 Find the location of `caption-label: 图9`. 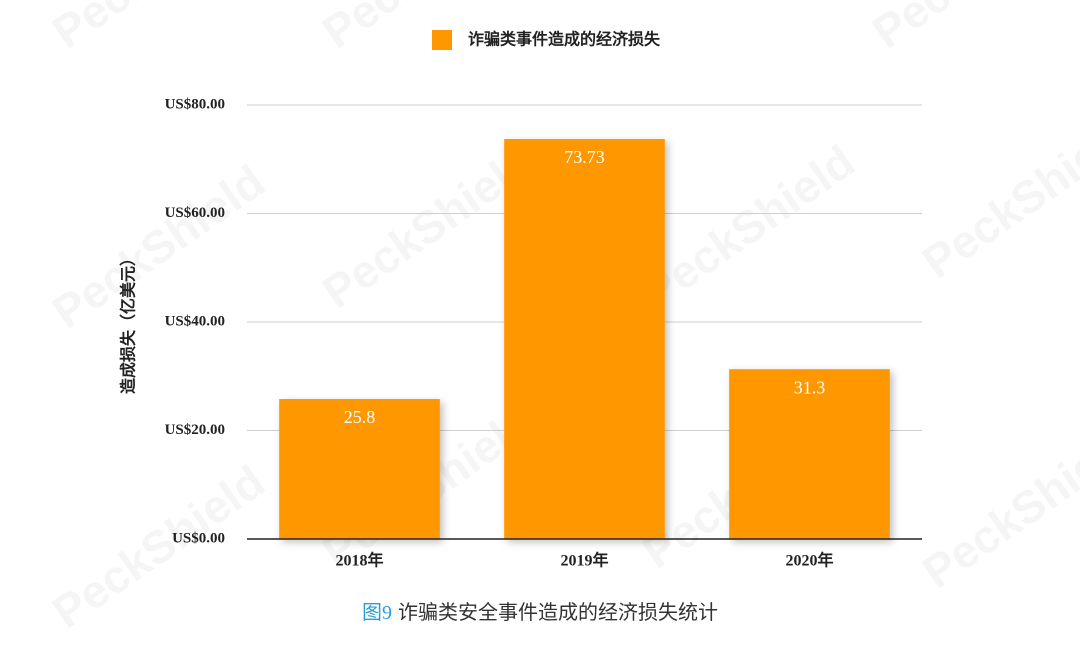

caption-label: 图9 is located at coordinates (377, 613).